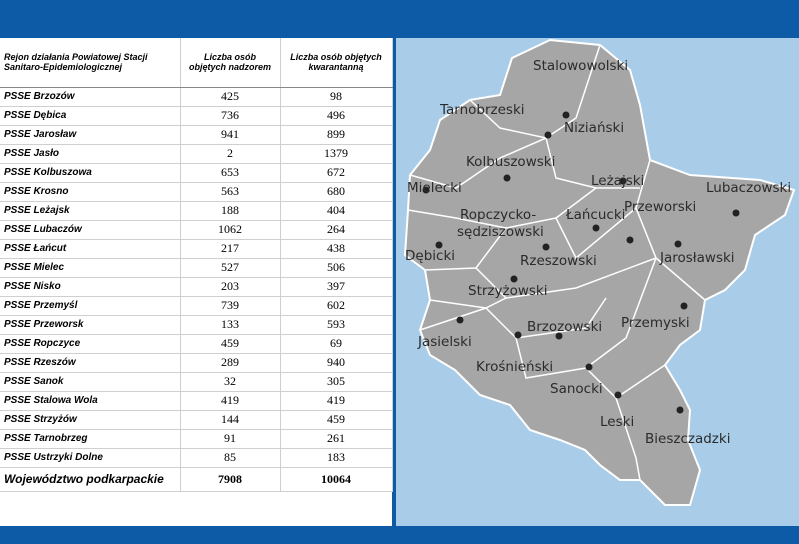  I want to click on number-cell: 144, so click(230, 420).